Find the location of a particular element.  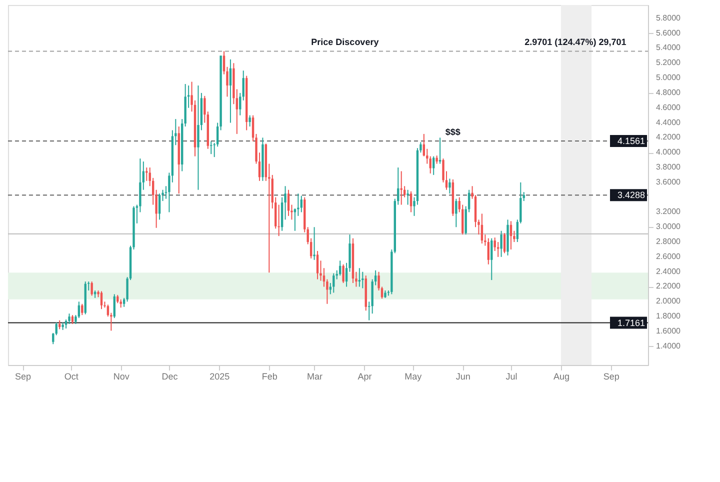

y-tick-label: 5.6000 is located at coordinates (669, 33).